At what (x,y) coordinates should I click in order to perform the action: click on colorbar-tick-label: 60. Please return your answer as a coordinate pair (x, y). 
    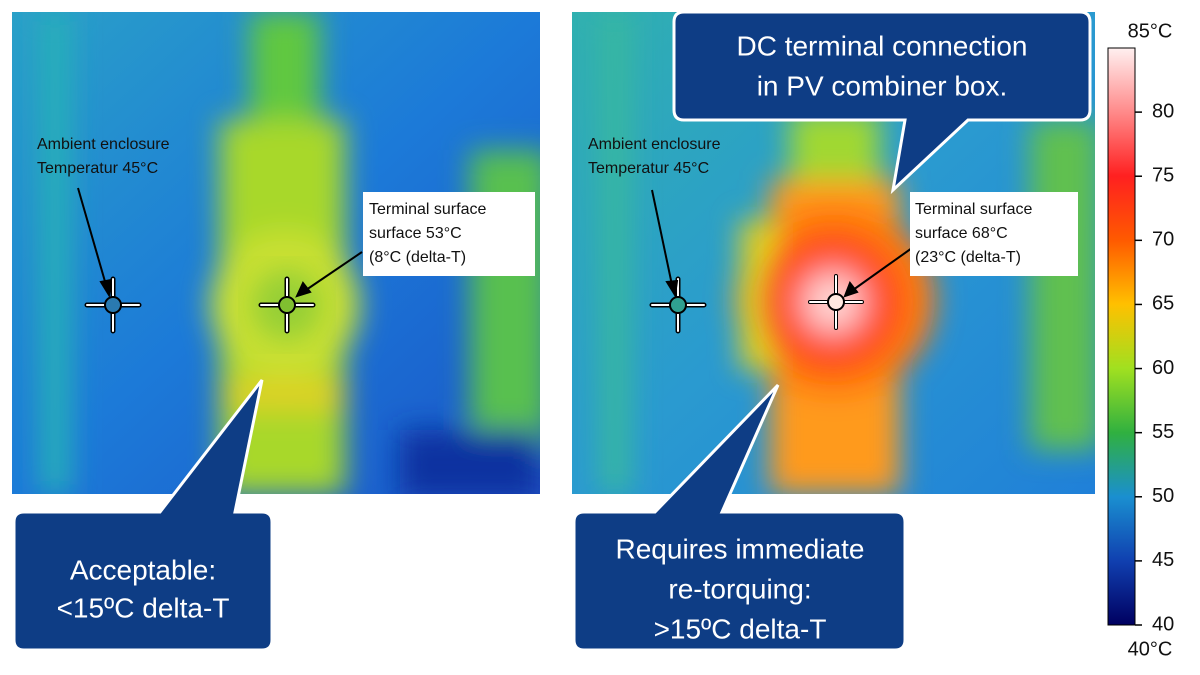
    Looking at the image, I should click on (1163, 368).